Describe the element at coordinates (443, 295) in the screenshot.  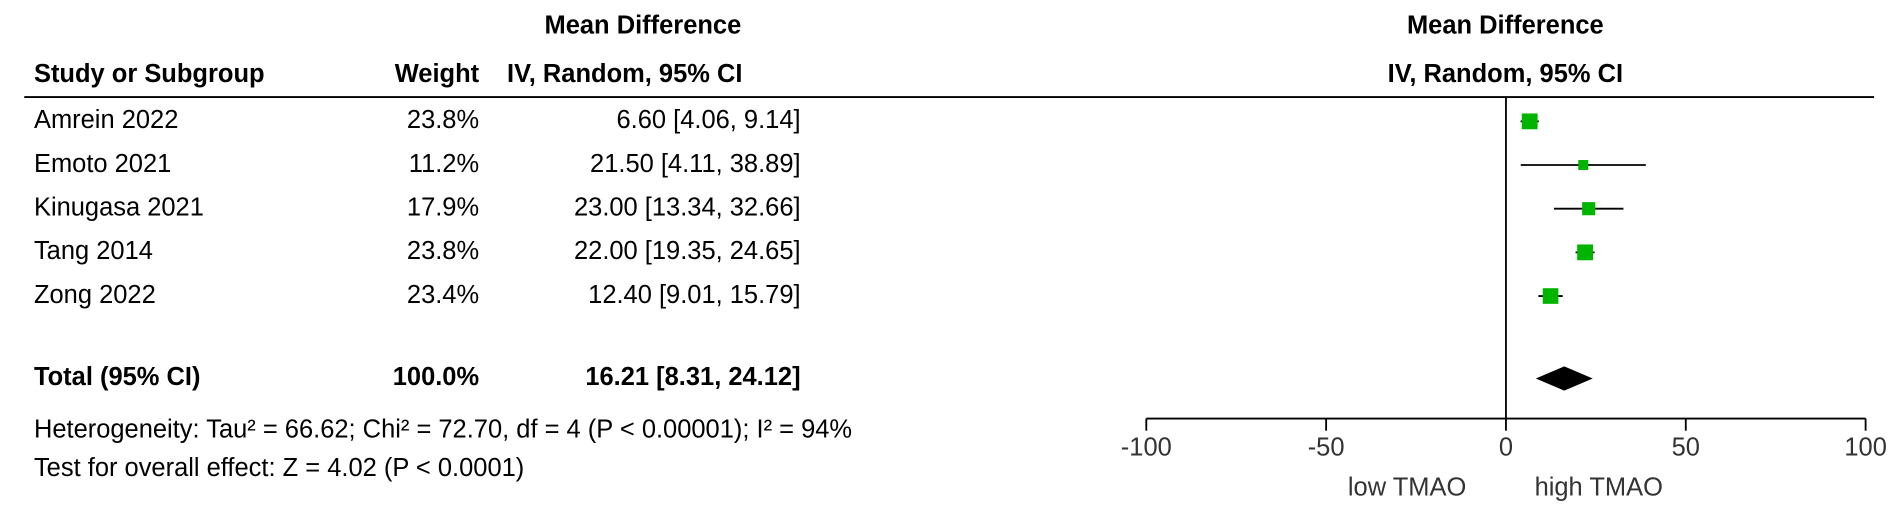
I see `study-weight: 23.4%` at that location.